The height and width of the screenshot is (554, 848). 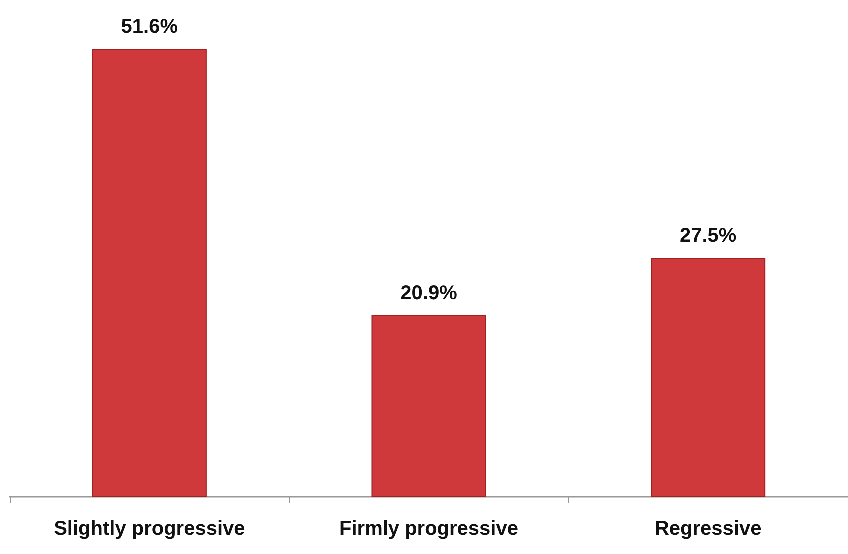 What do you see at coordinates (150, 529) in the screenshot?
I see `x-tick-label: Slightly progressive` at bounding box center [150, 529].